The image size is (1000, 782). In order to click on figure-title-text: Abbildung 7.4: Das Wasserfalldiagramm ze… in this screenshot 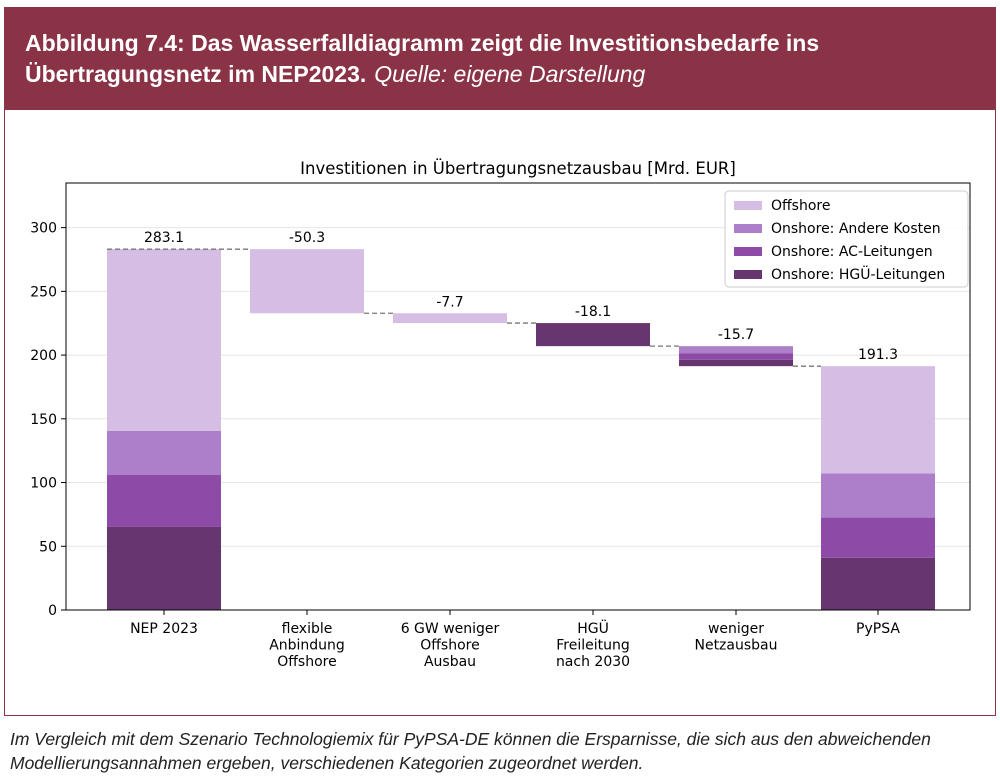, I will do `click(422, 58)`.